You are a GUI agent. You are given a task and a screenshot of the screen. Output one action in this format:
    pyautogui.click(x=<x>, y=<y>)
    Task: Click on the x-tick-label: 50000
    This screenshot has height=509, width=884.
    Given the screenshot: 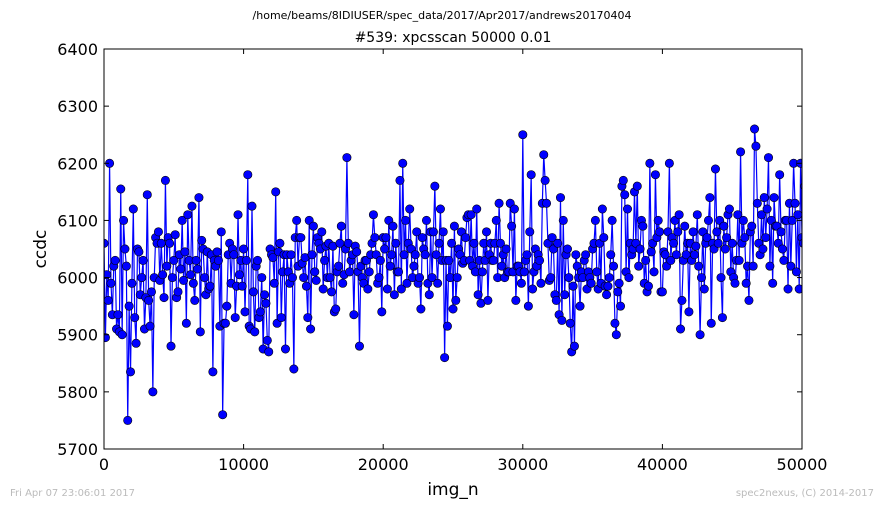 What is the action you would take?
    pyautogui.click(x=802, y=464)
    